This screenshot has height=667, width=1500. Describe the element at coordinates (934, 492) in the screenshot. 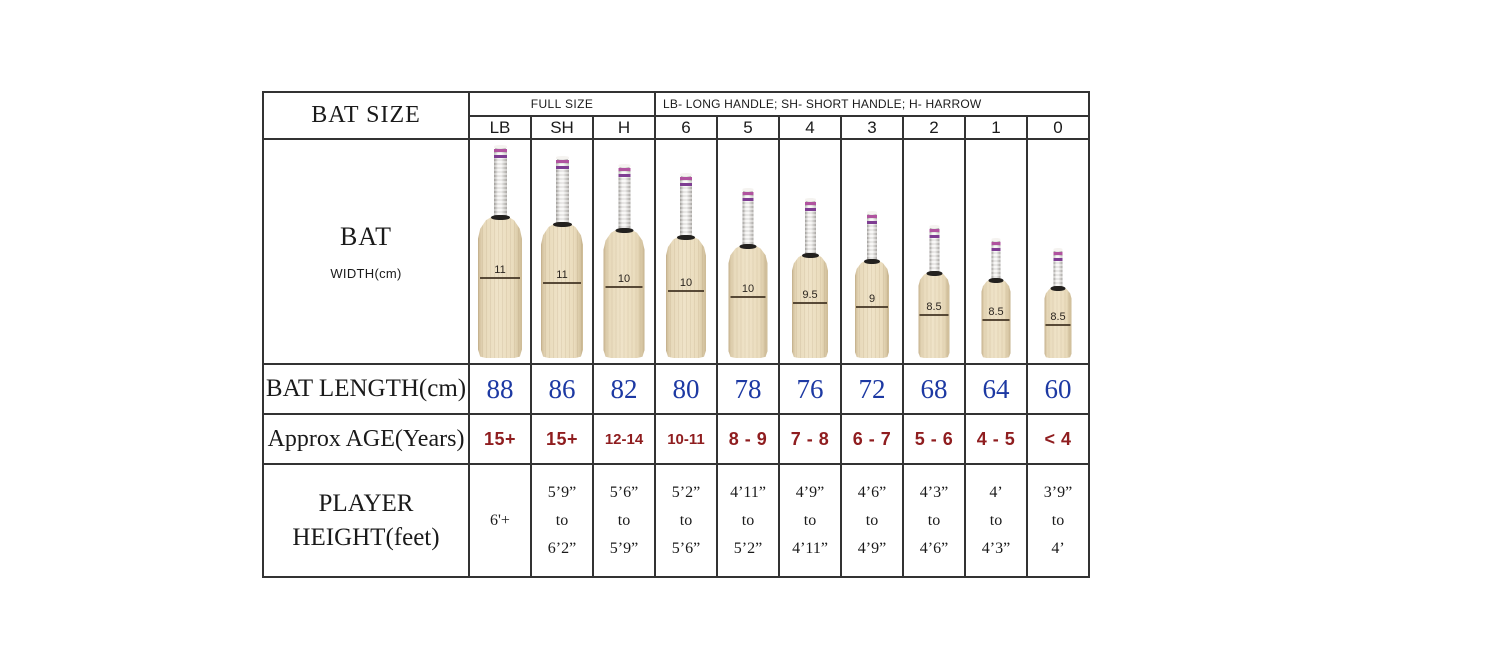

I see `height-line: 4’3”` at that location.